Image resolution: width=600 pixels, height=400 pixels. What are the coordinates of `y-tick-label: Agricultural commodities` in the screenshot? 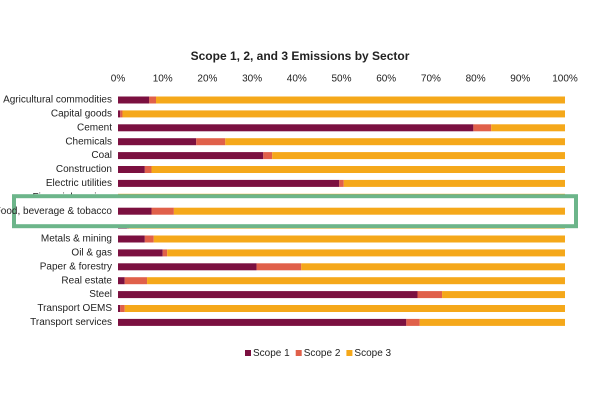 It's located at (57, 100).